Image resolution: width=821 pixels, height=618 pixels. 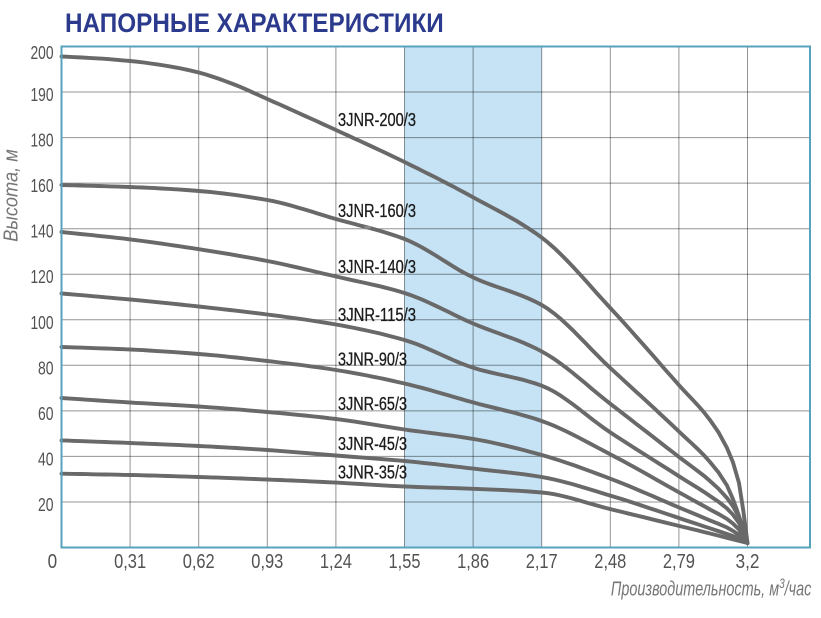 What do you see at coordinates (42, 186) in the screenshot?
I see `svg-text: 160` at bounding box center [42, 186].